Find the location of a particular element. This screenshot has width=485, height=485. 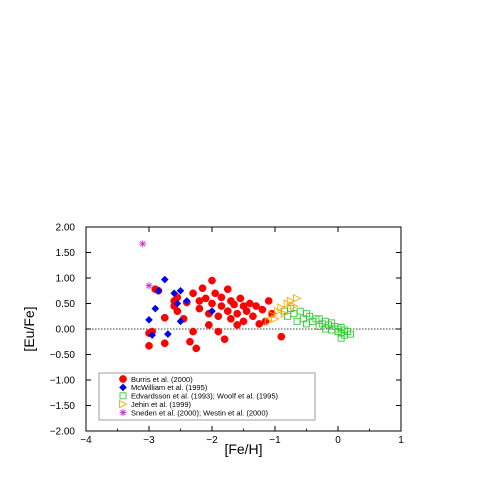

y-tick-label: 2.00 is located at coordinates (66, 228).